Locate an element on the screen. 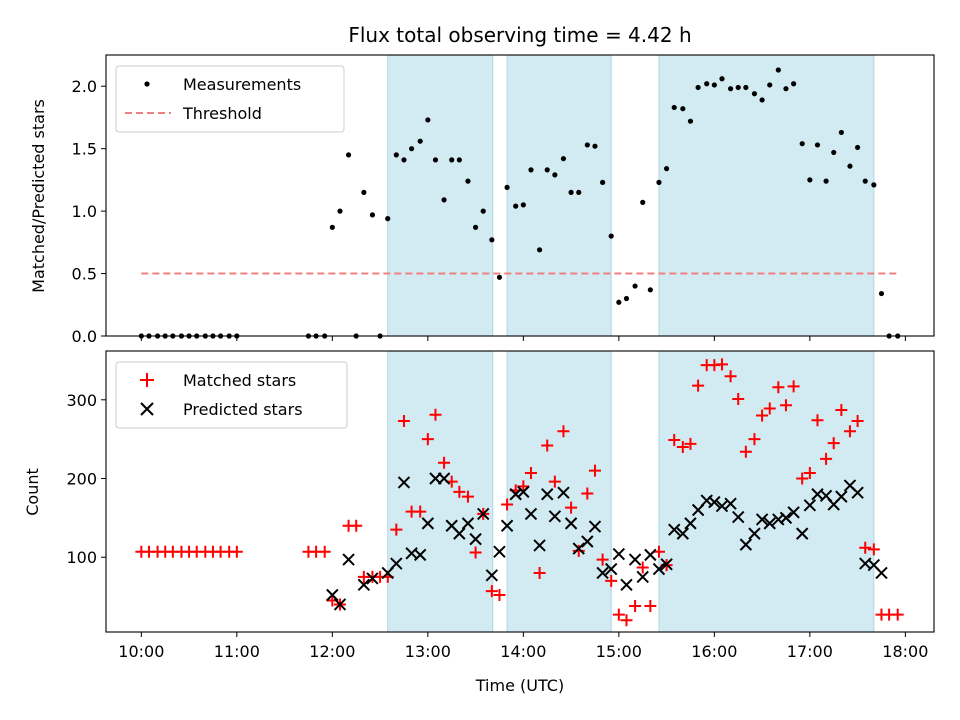 The width and height of the screenshot is (960, 720). legend-measurements-label: Measurements is located at coordinates (242, 84).